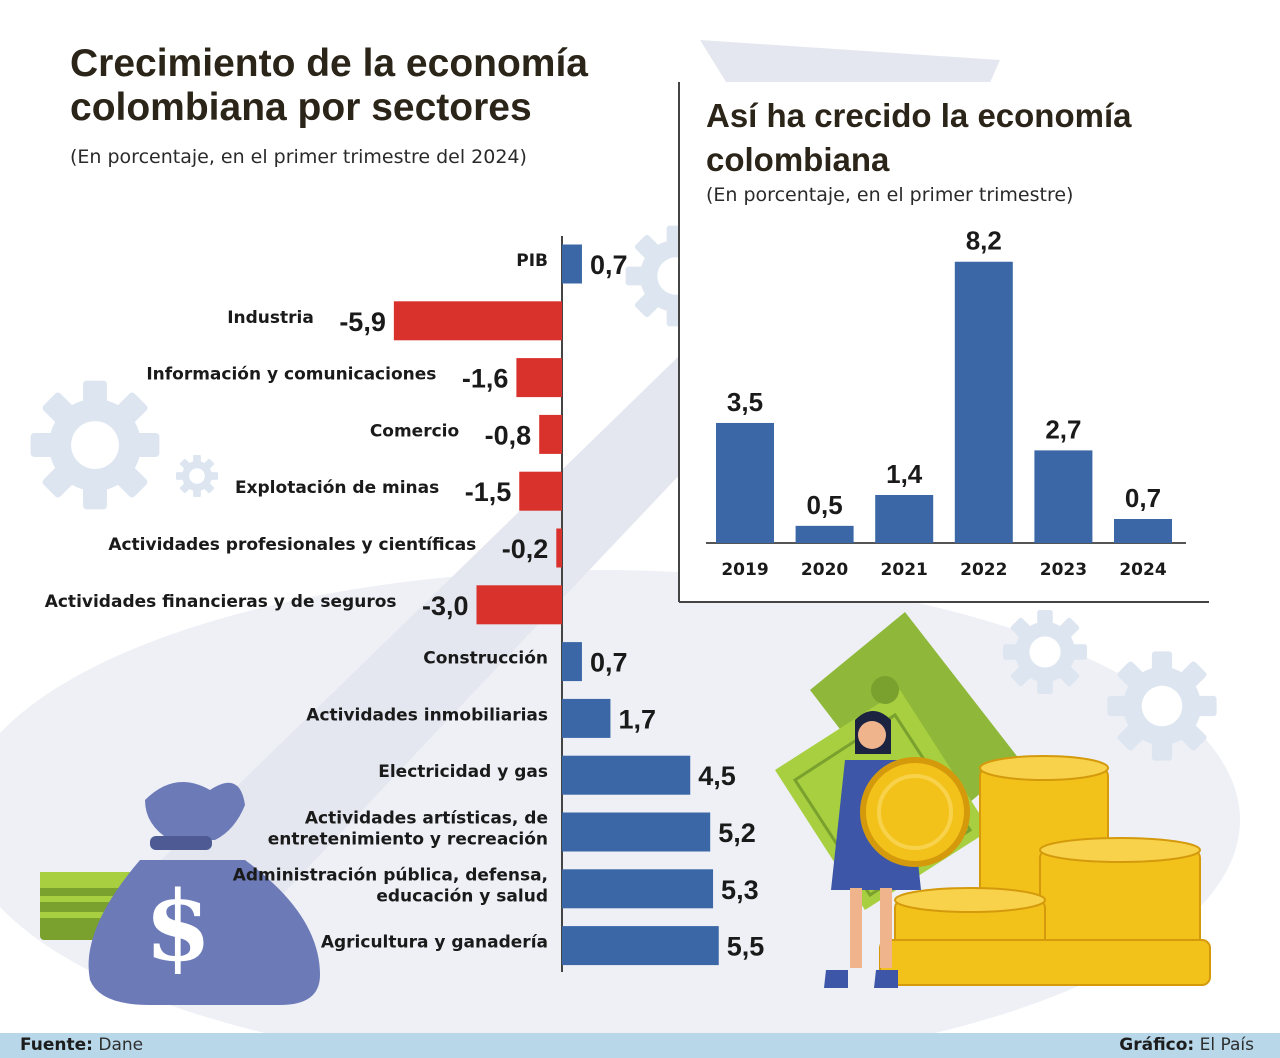 The image size is (1280, 1058). Describe the element at coordinates (427, 715) in the screenshot. I see `sector-label: Actividades inmobiliarias` at that location.